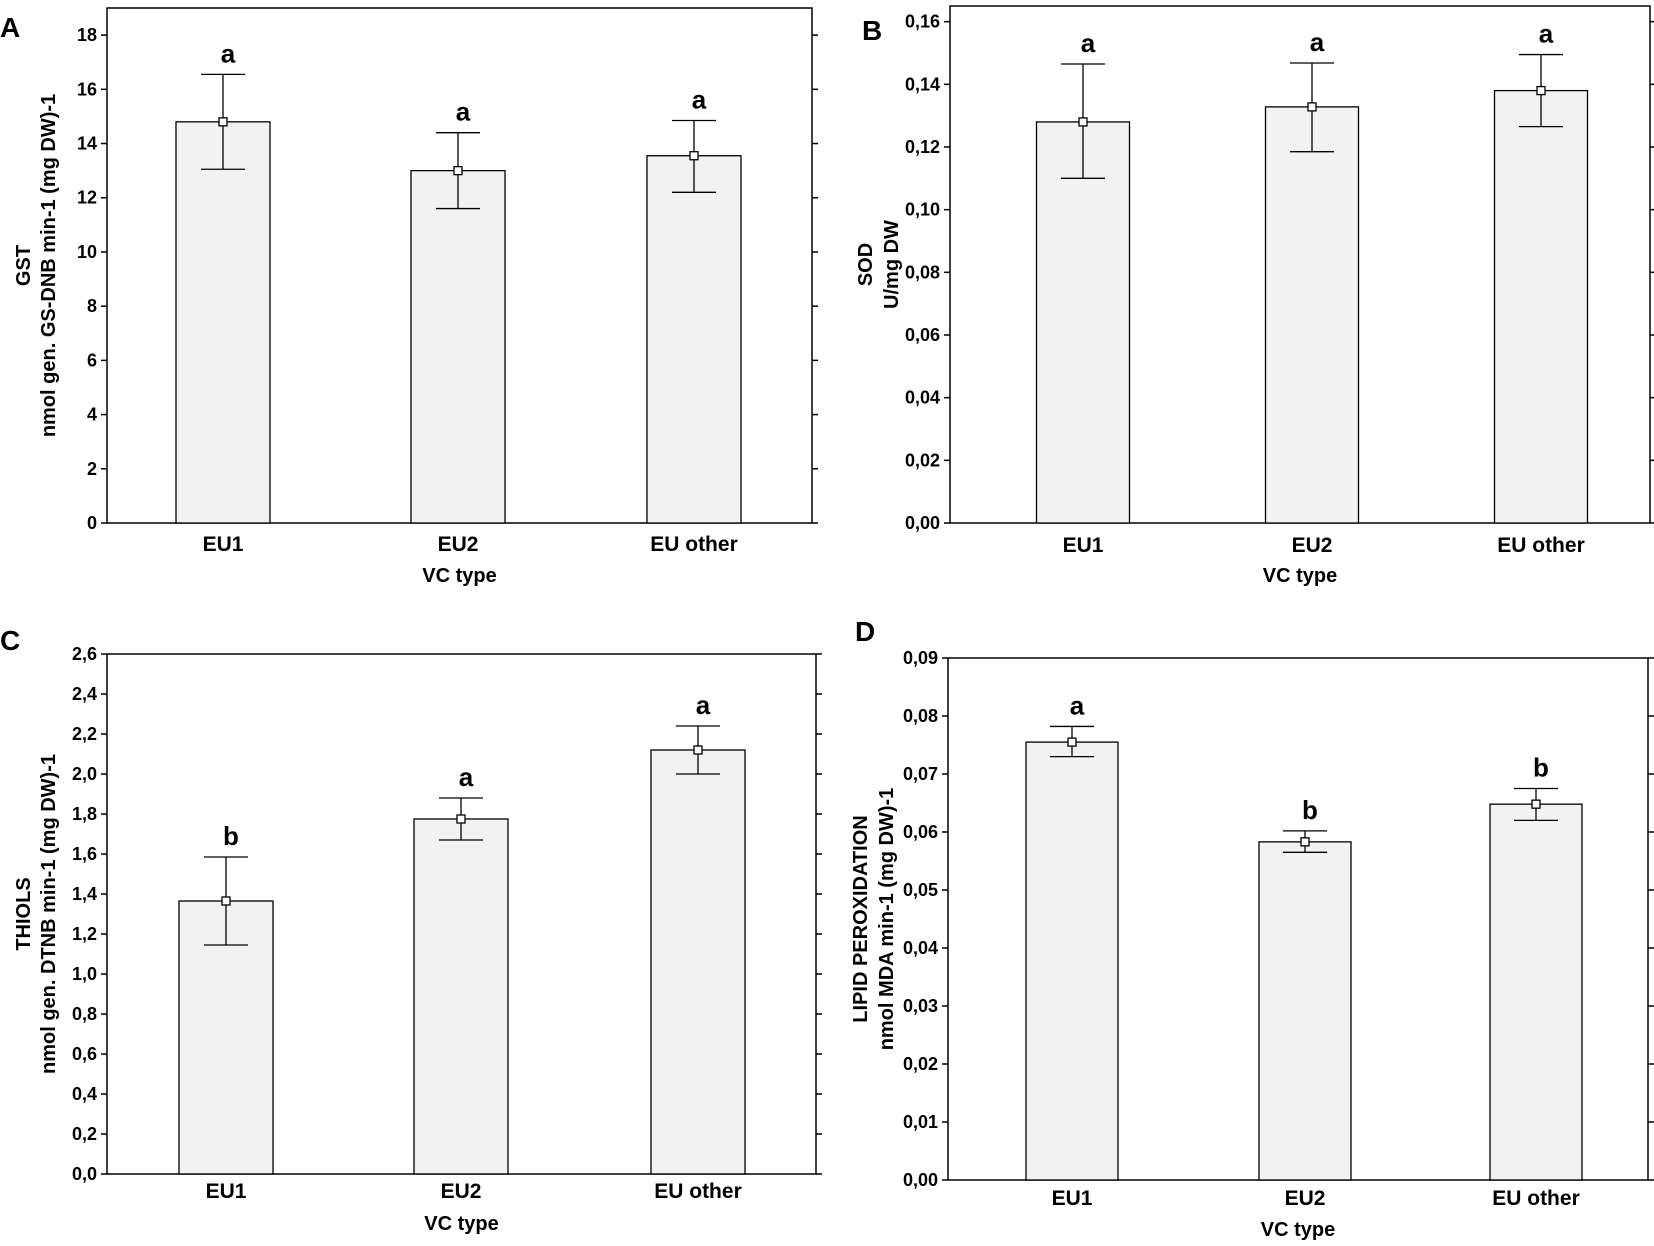 The width and height of the screenshot is (1654, 1246). What do you see at coordinates (84, 974) in the screenshot?
I see `y-tick-label: 1,0` at bounding box center [84, 974].